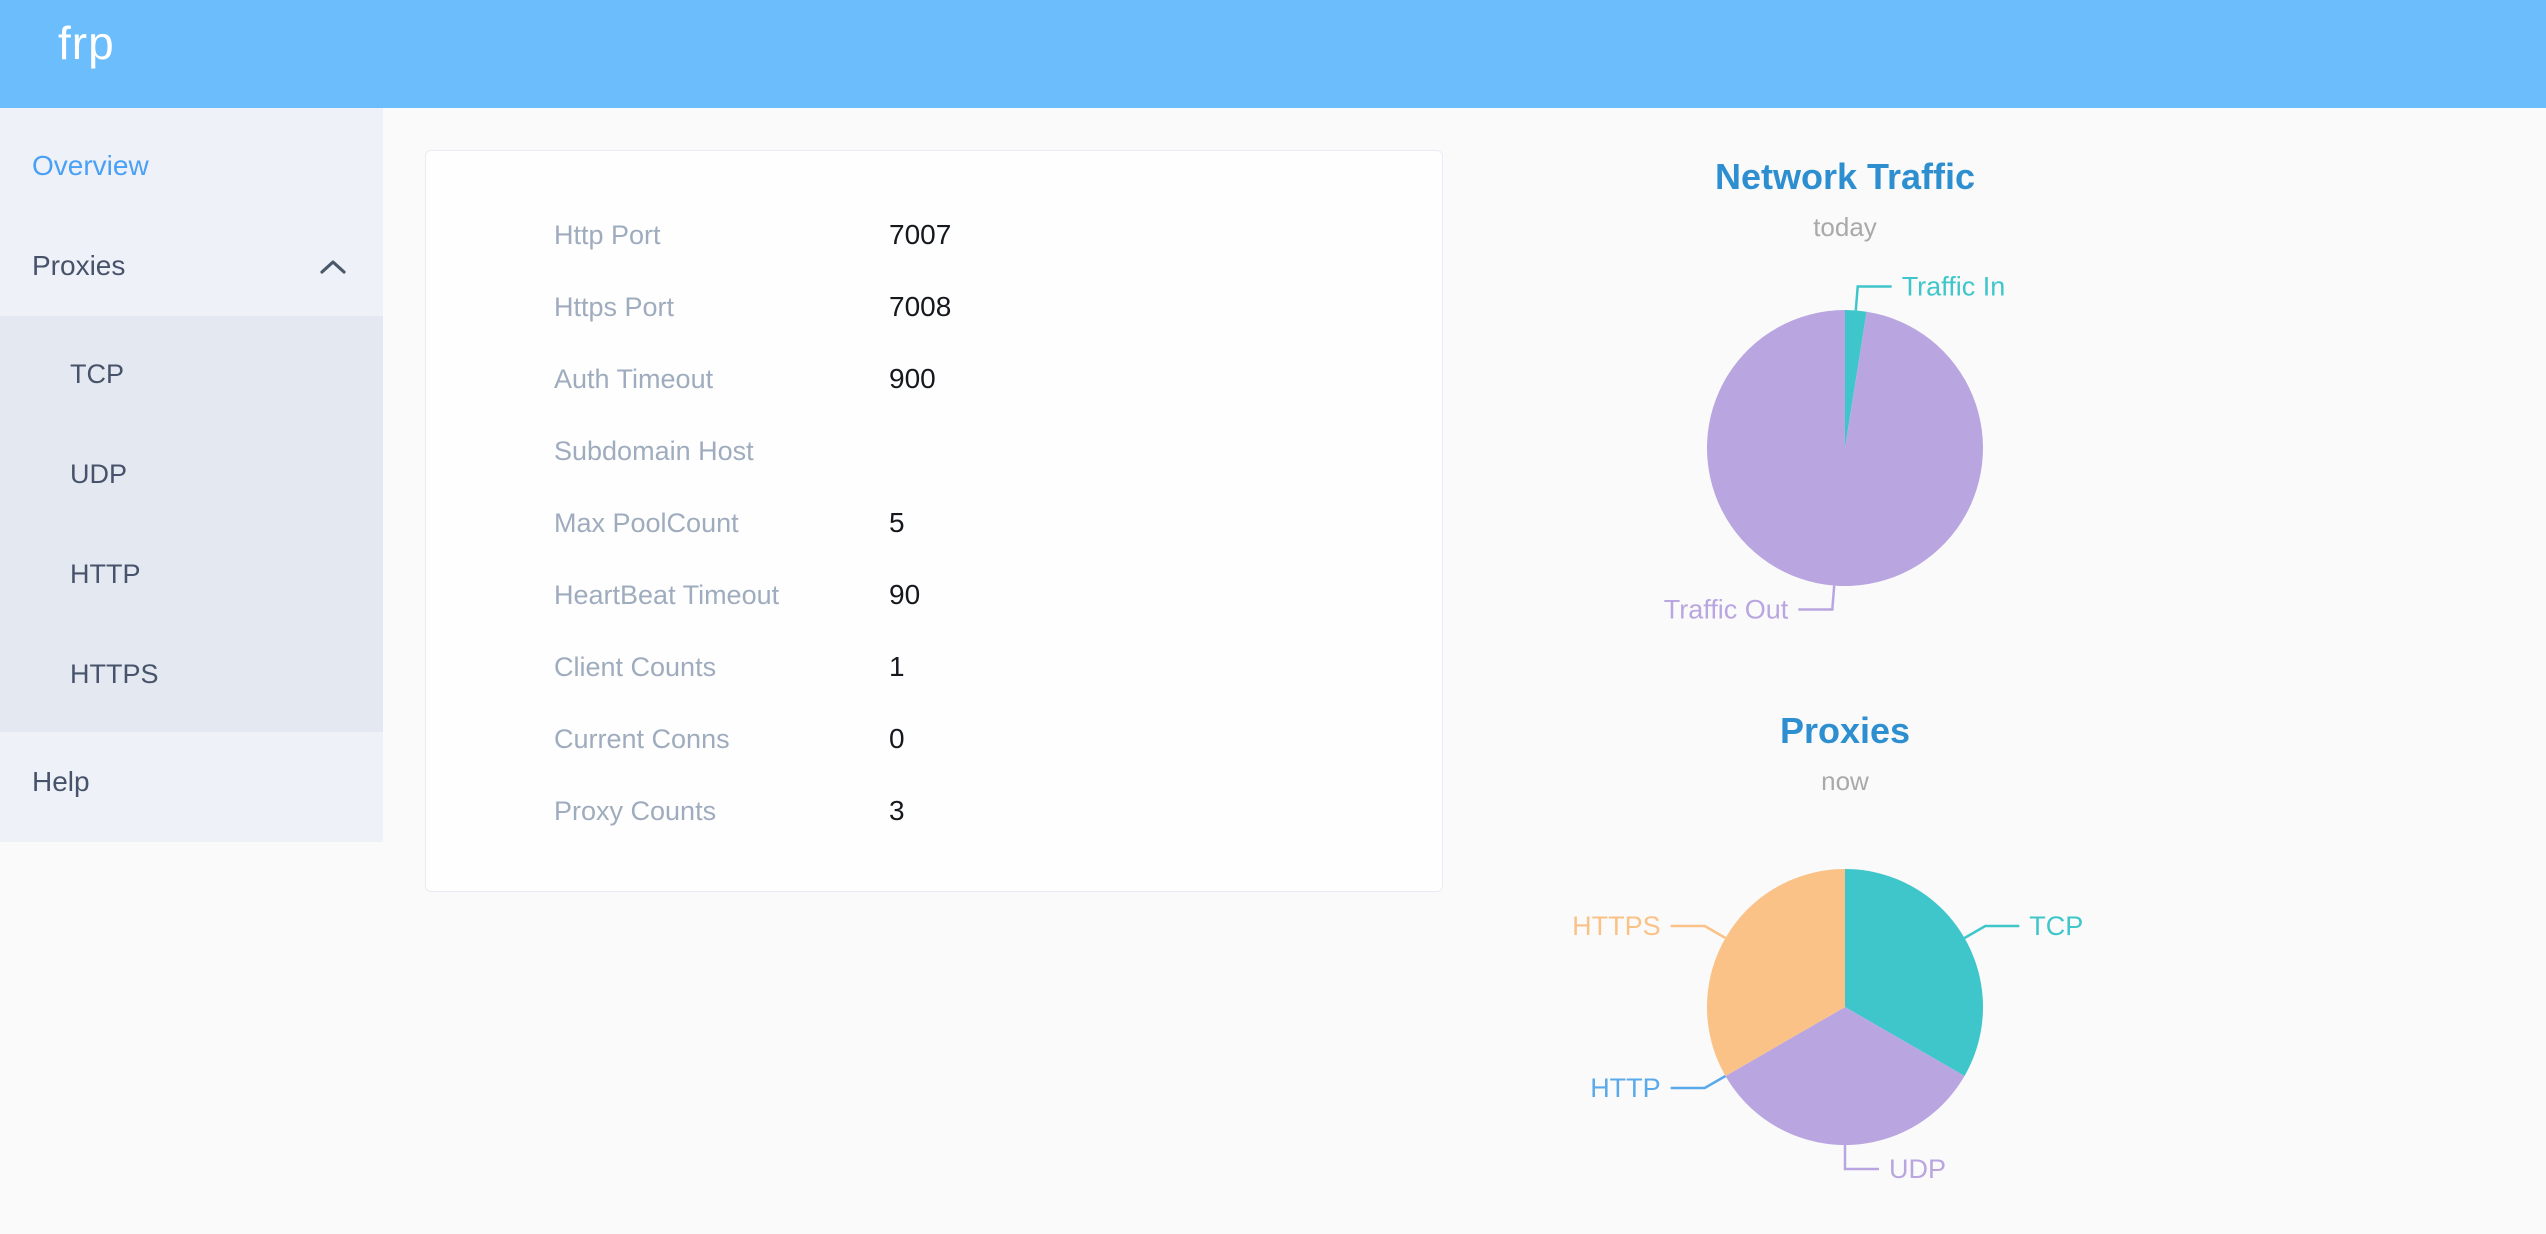 The width and height of the screenshot is (2546, 1234). I want to click on app-header: frp, so click(1273, 54).